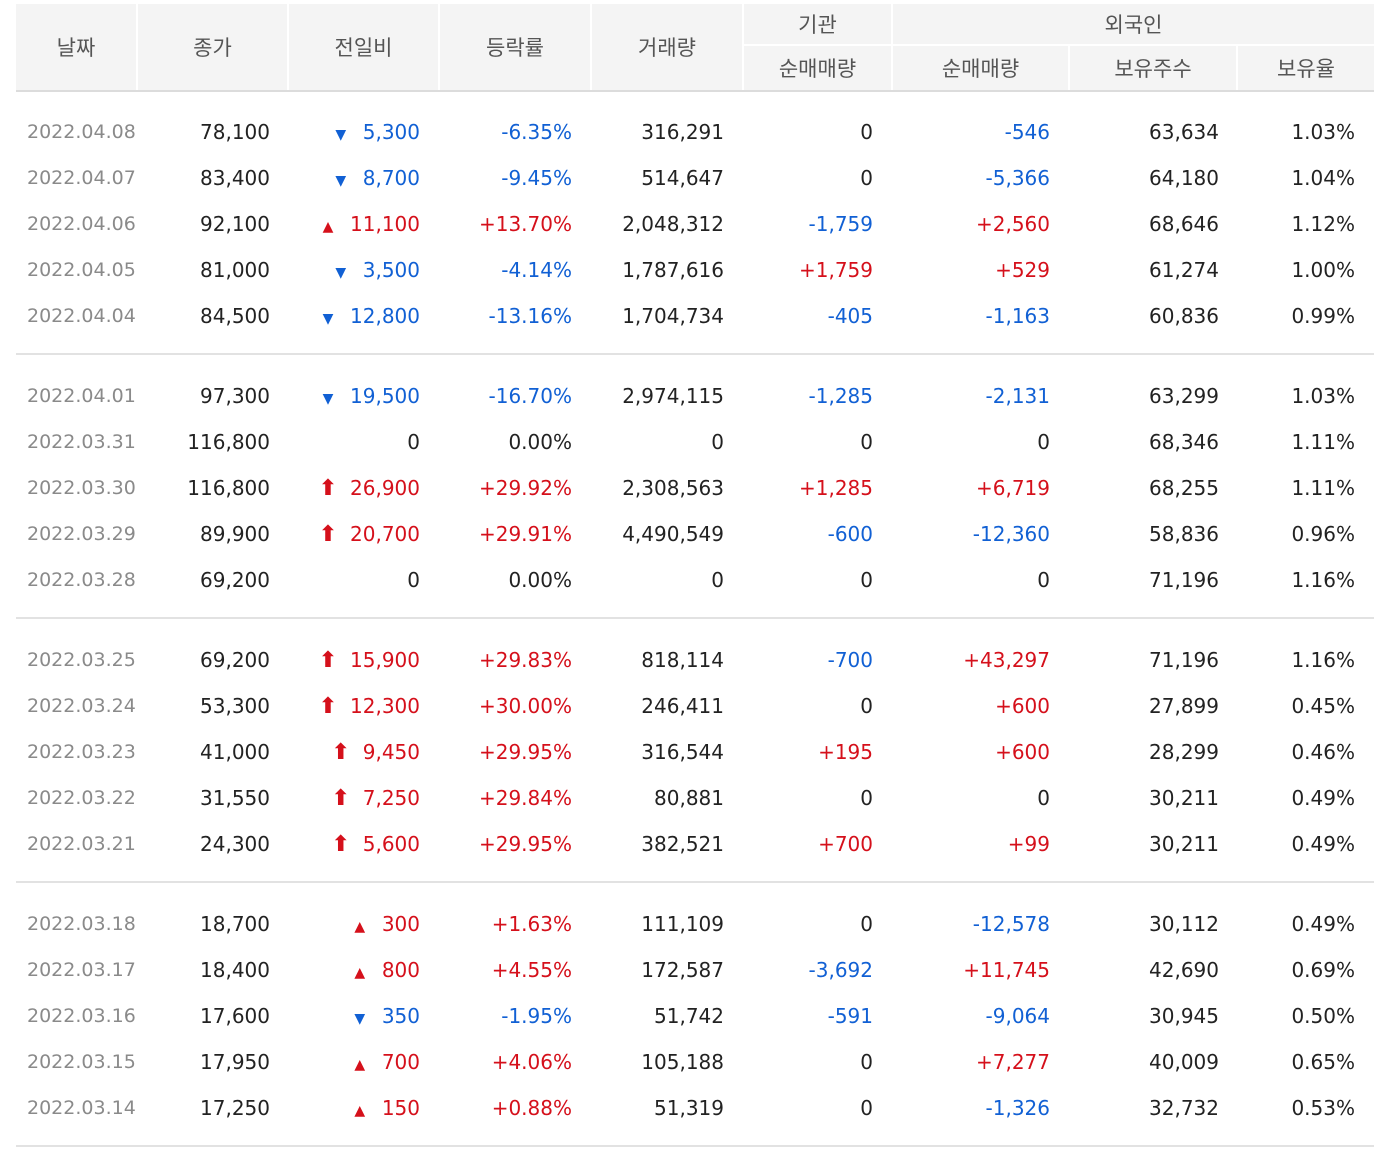 This screenshot has width=1390, height=1152. What do you see at coordinates (400, 1016) in the screenshot?
I see `change-value: 350` at bounding box center [400, 1016].